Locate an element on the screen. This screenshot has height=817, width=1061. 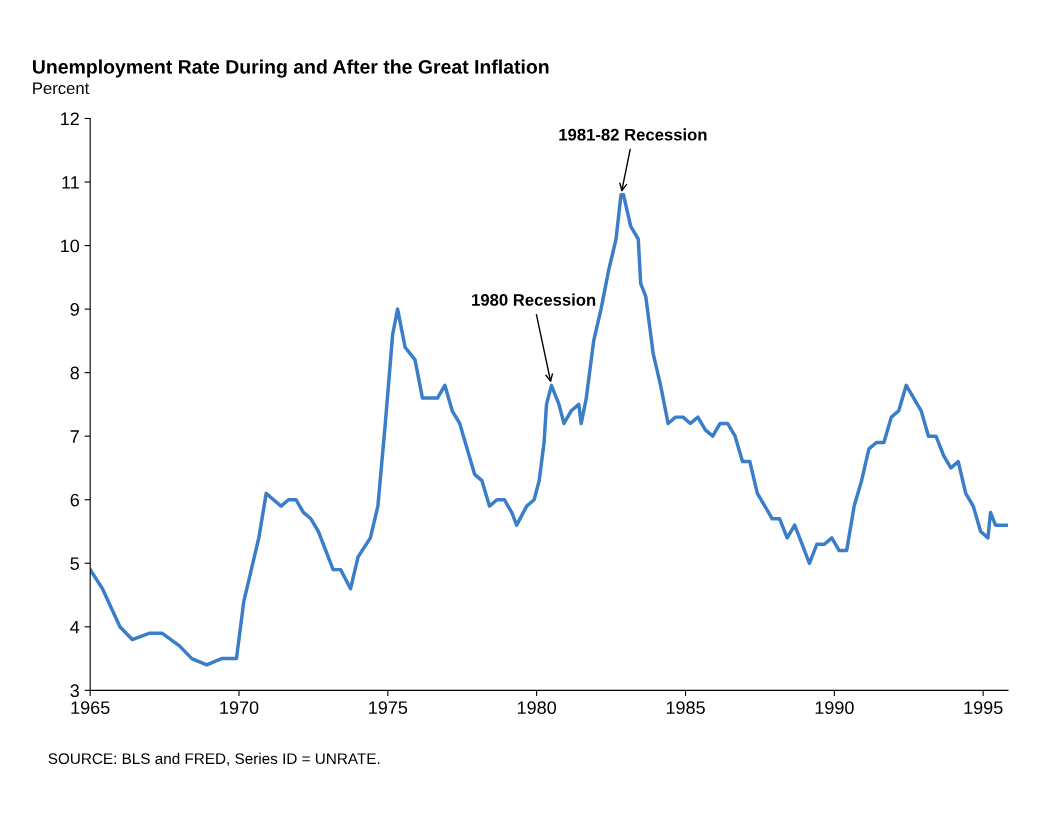
x-tick-label: 1990 is located at coordinates (834, 708).